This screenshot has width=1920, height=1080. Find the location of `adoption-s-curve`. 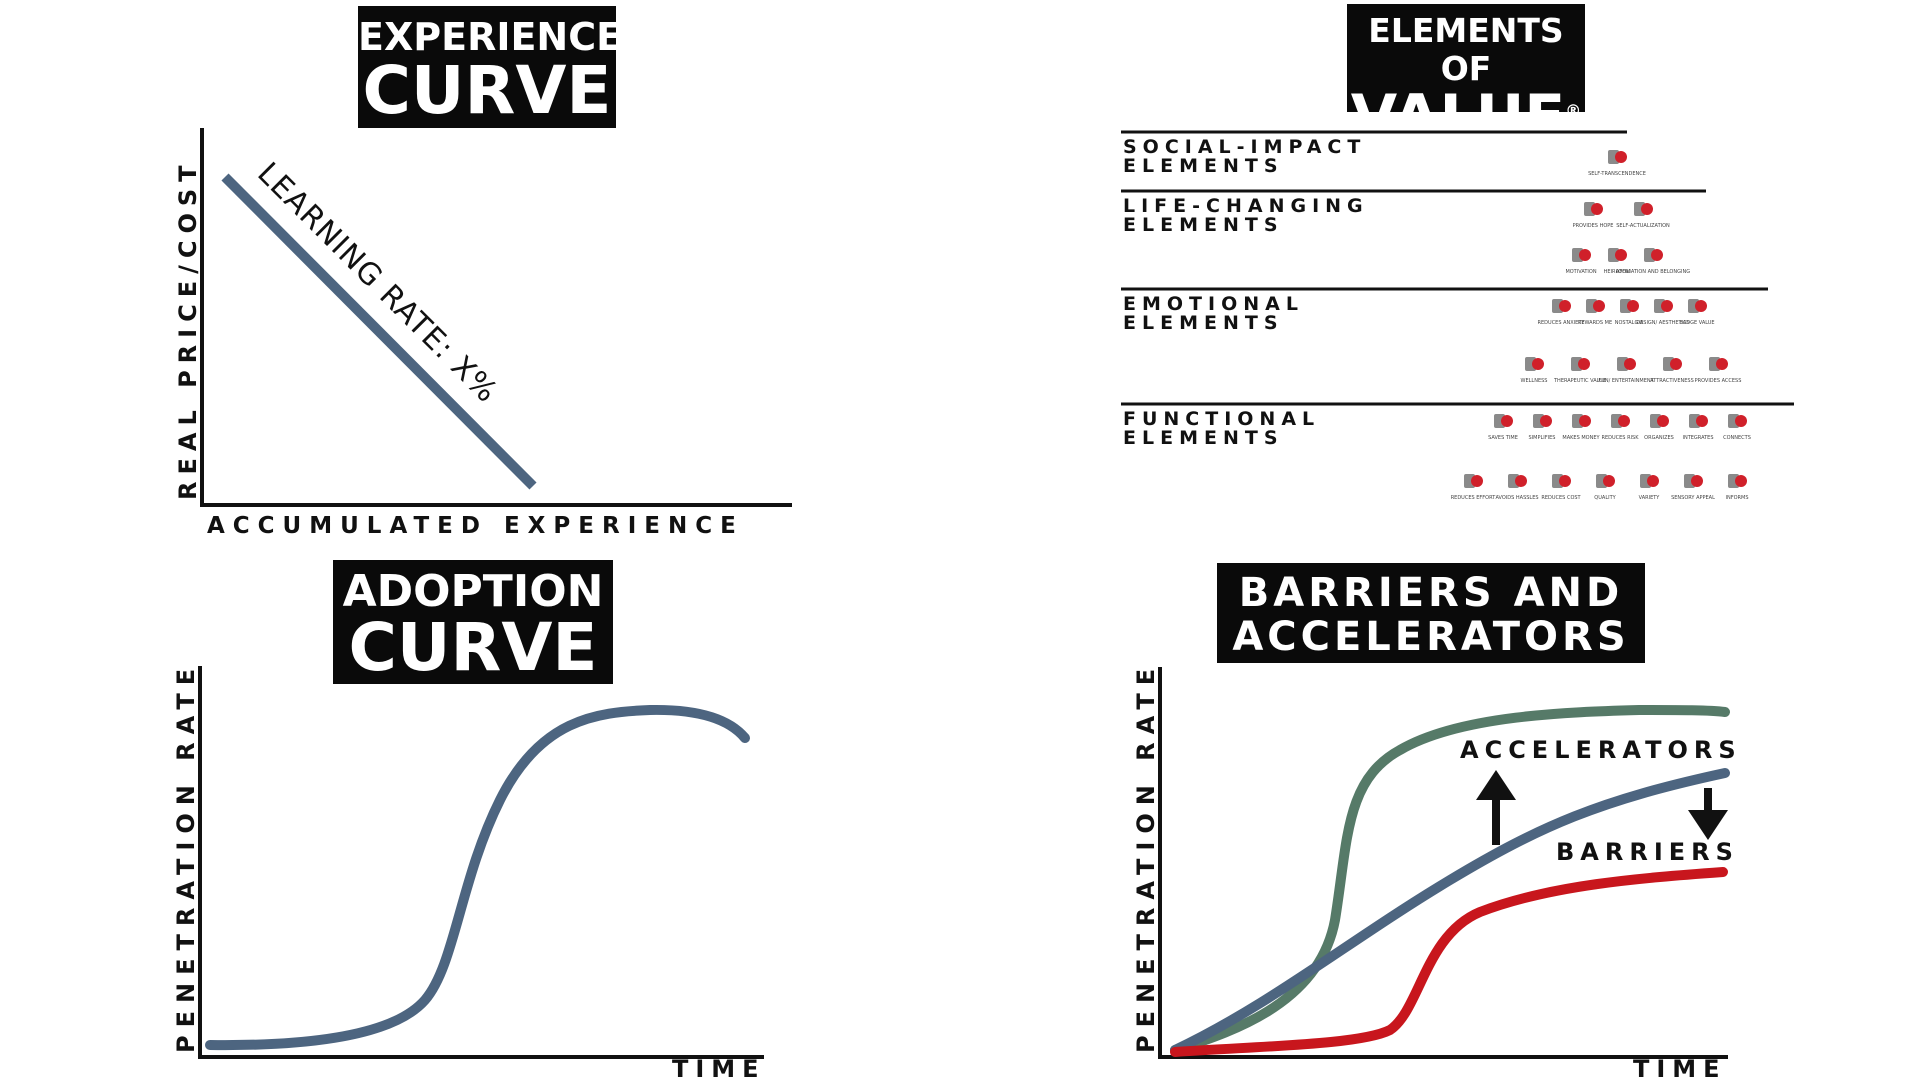

adoption-s-curve is located at coordinates (477, 877).